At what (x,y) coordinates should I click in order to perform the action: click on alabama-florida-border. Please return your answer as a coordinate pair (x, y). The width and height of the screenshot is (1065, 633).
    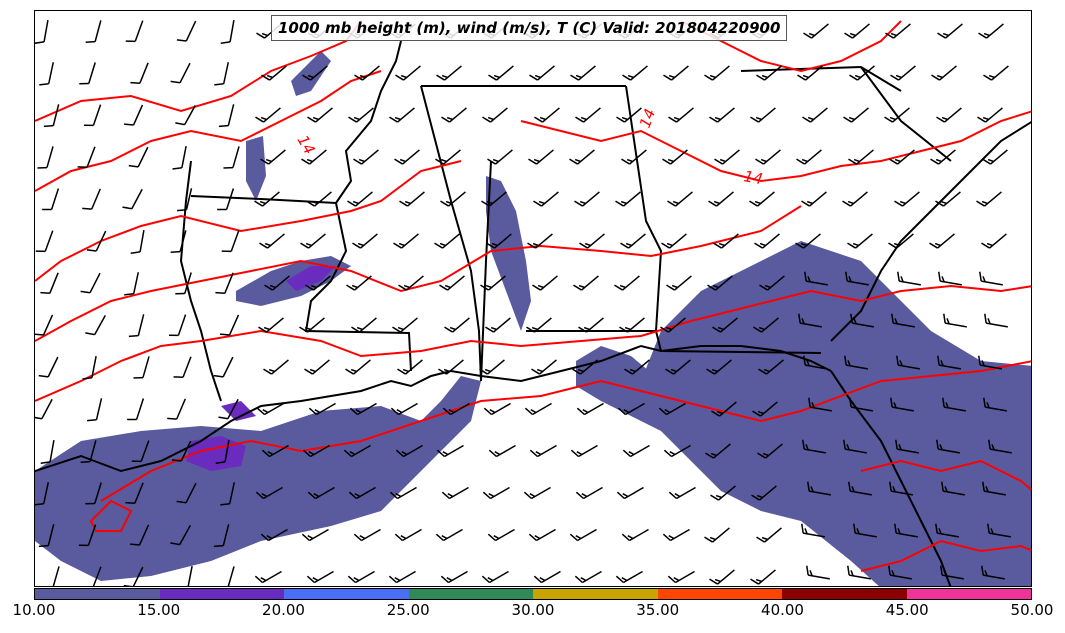
    Looking at the image, I should click on (674, 342).